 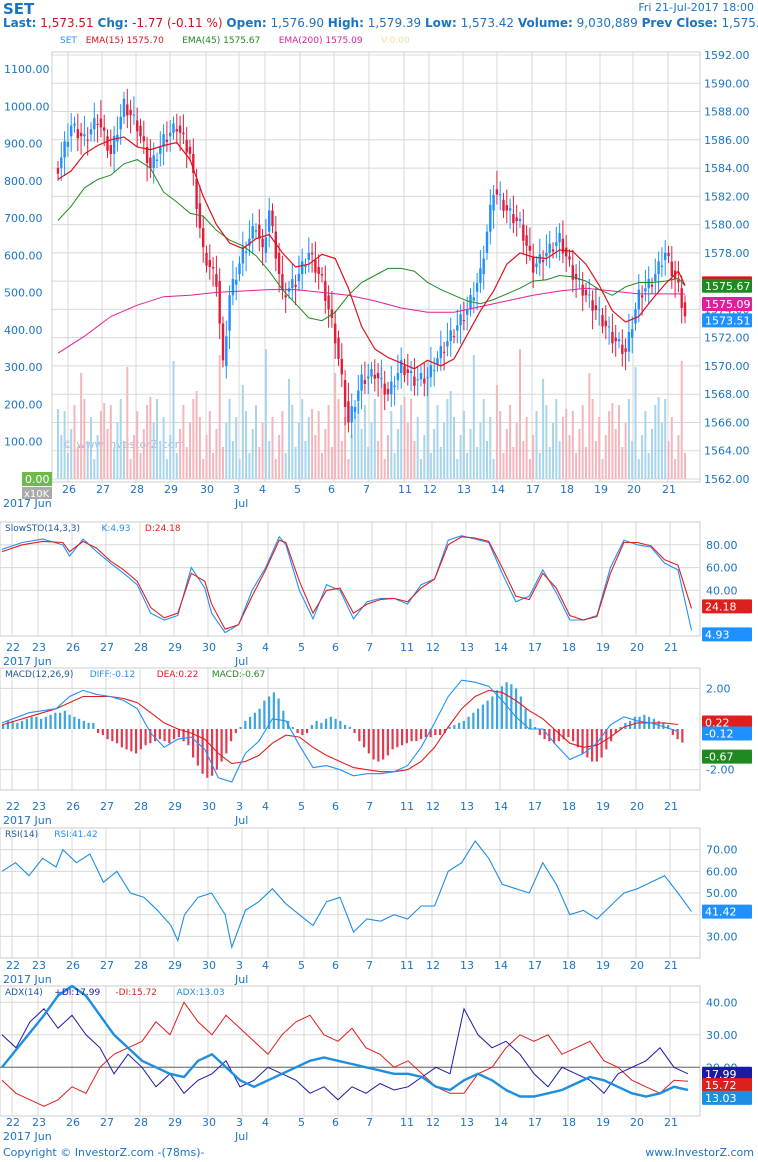 What do you see at coordinates (239, 806) in the screenshot?
I see `macd-xlabel-7: 3` at bounding box center [239, 806].